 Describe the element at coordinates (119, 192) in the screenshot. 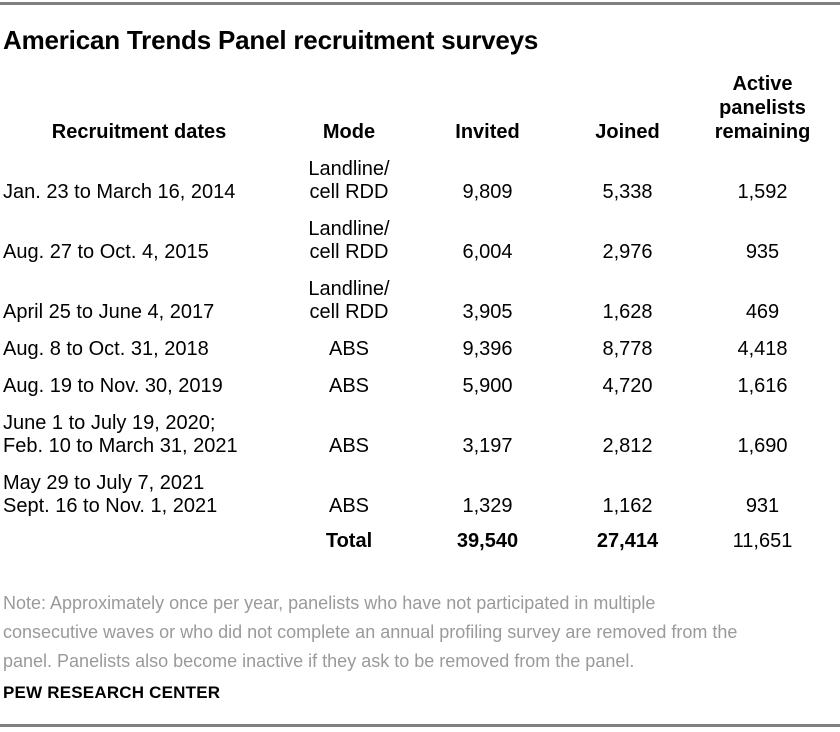

I see `cell-recruitment-dates: Jan. 23 to March 16, 2014` at that location.